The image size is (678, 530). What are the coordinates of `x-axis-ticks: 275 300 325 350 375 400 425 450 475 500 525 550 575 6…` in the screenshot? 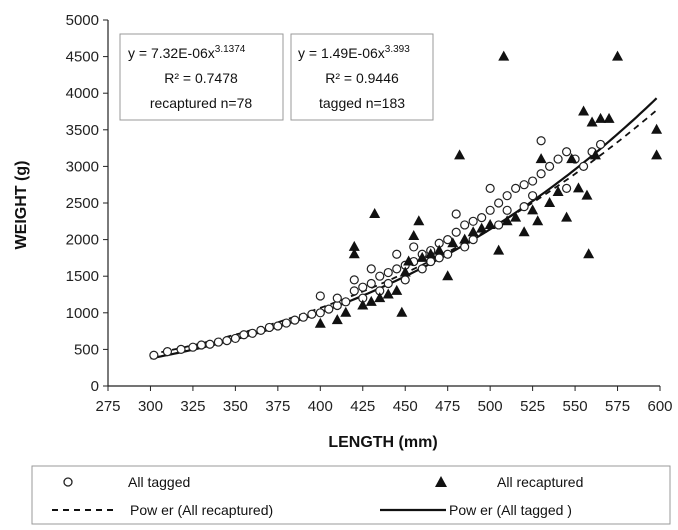 It's located at (384, 400).